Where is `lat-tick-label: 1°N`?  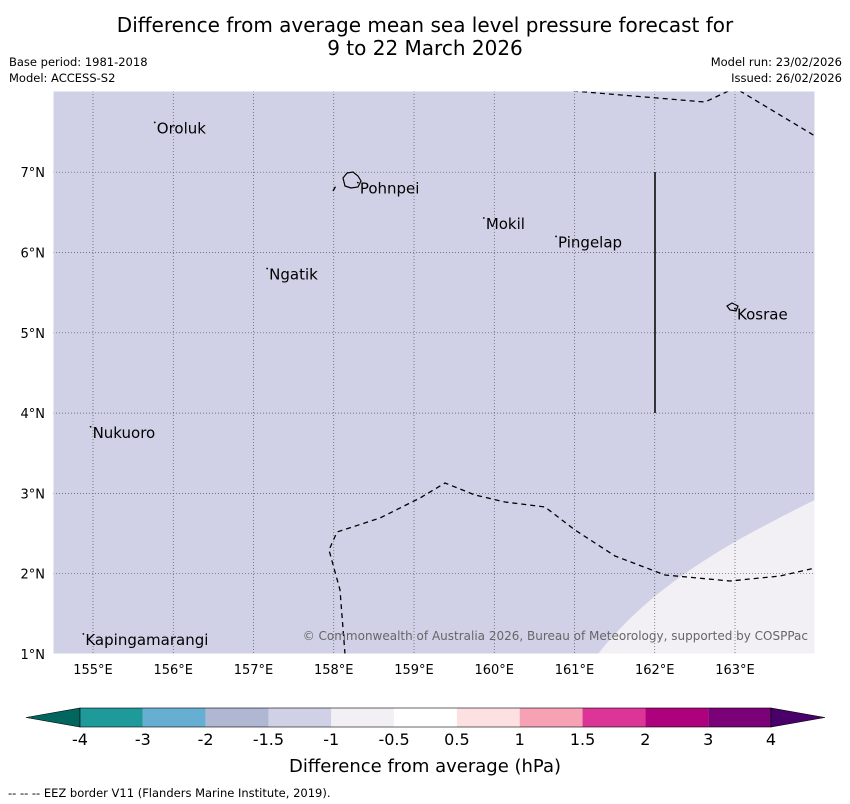 lat-tick-label: 1°N is located at coordinates (33, 655).